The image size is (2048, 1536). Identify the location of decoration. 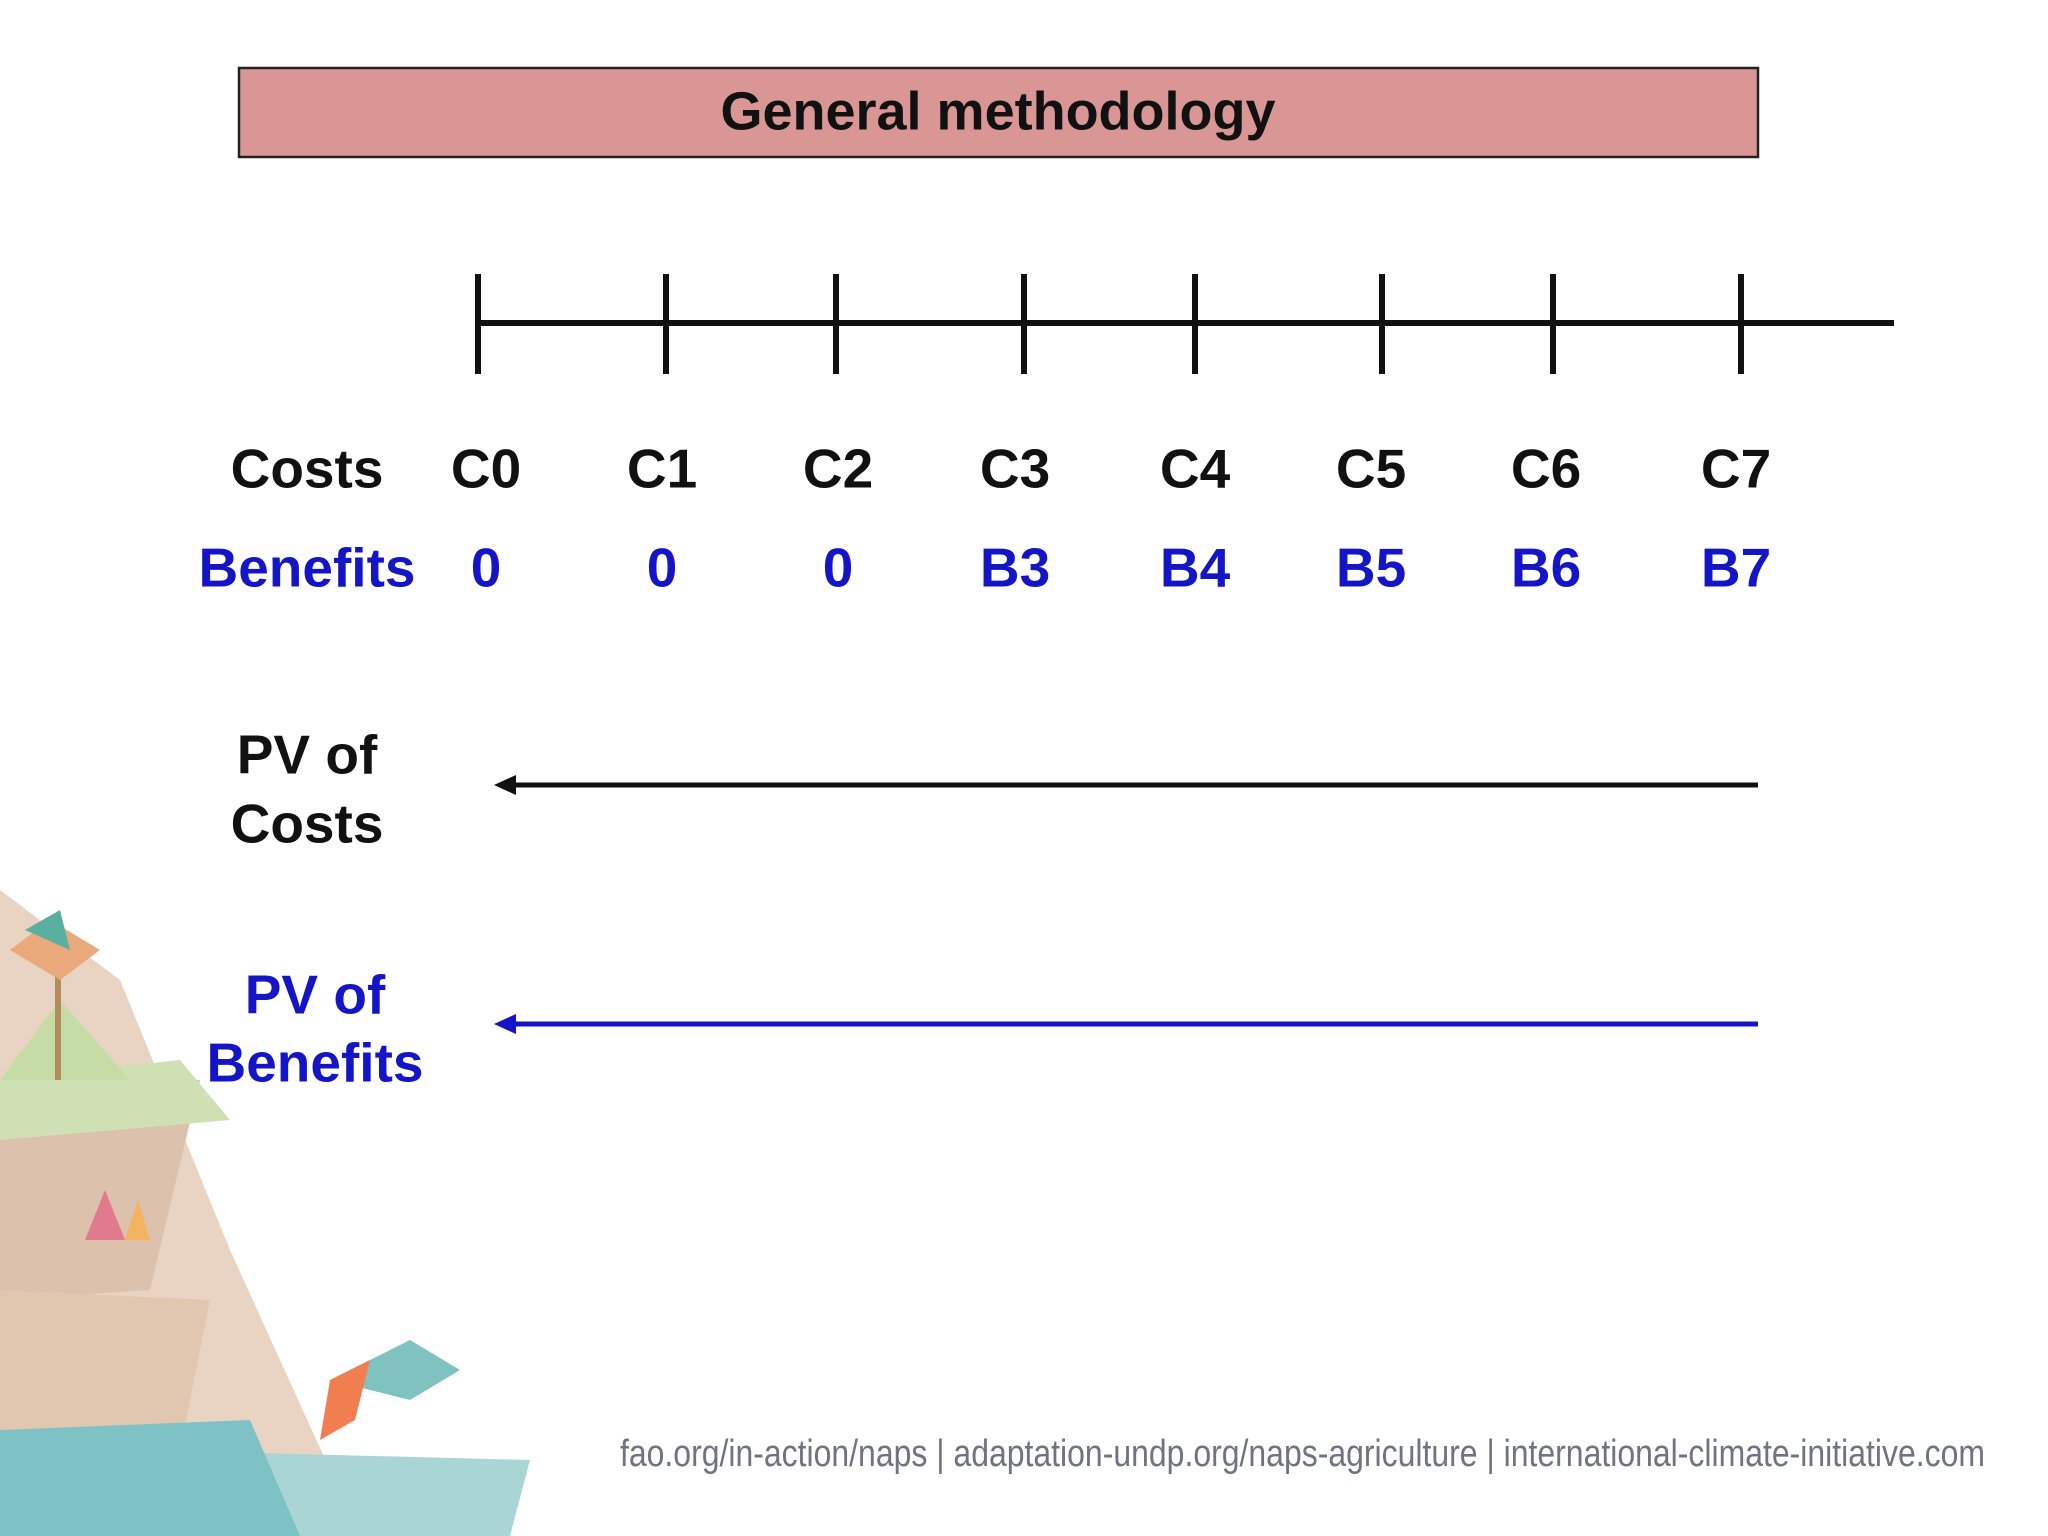
(265, 1213).